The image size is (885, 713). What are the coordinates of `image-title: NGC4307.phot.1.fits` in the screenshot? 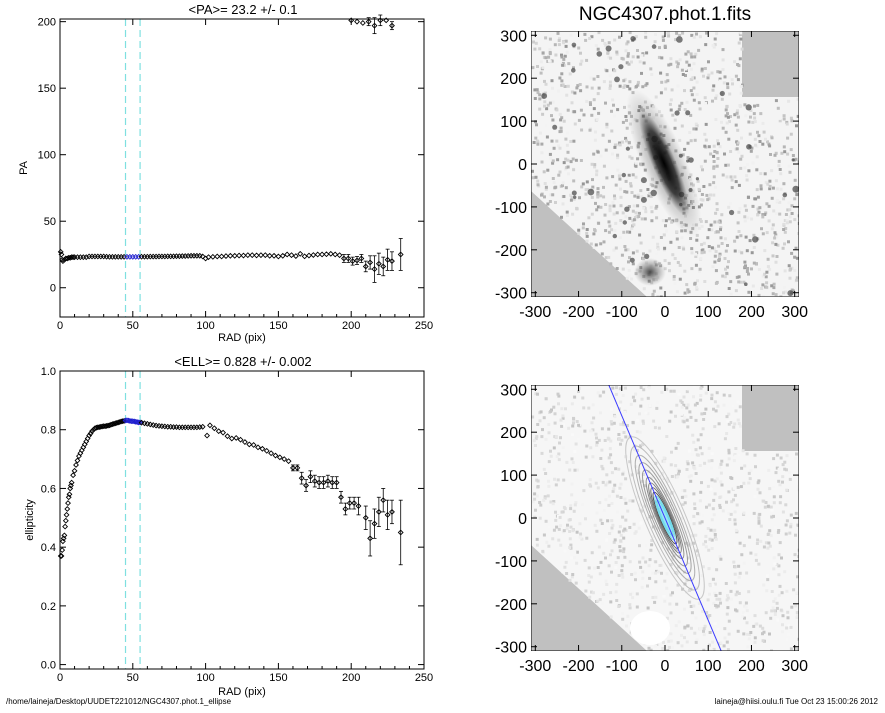 It's located at (665, 14).